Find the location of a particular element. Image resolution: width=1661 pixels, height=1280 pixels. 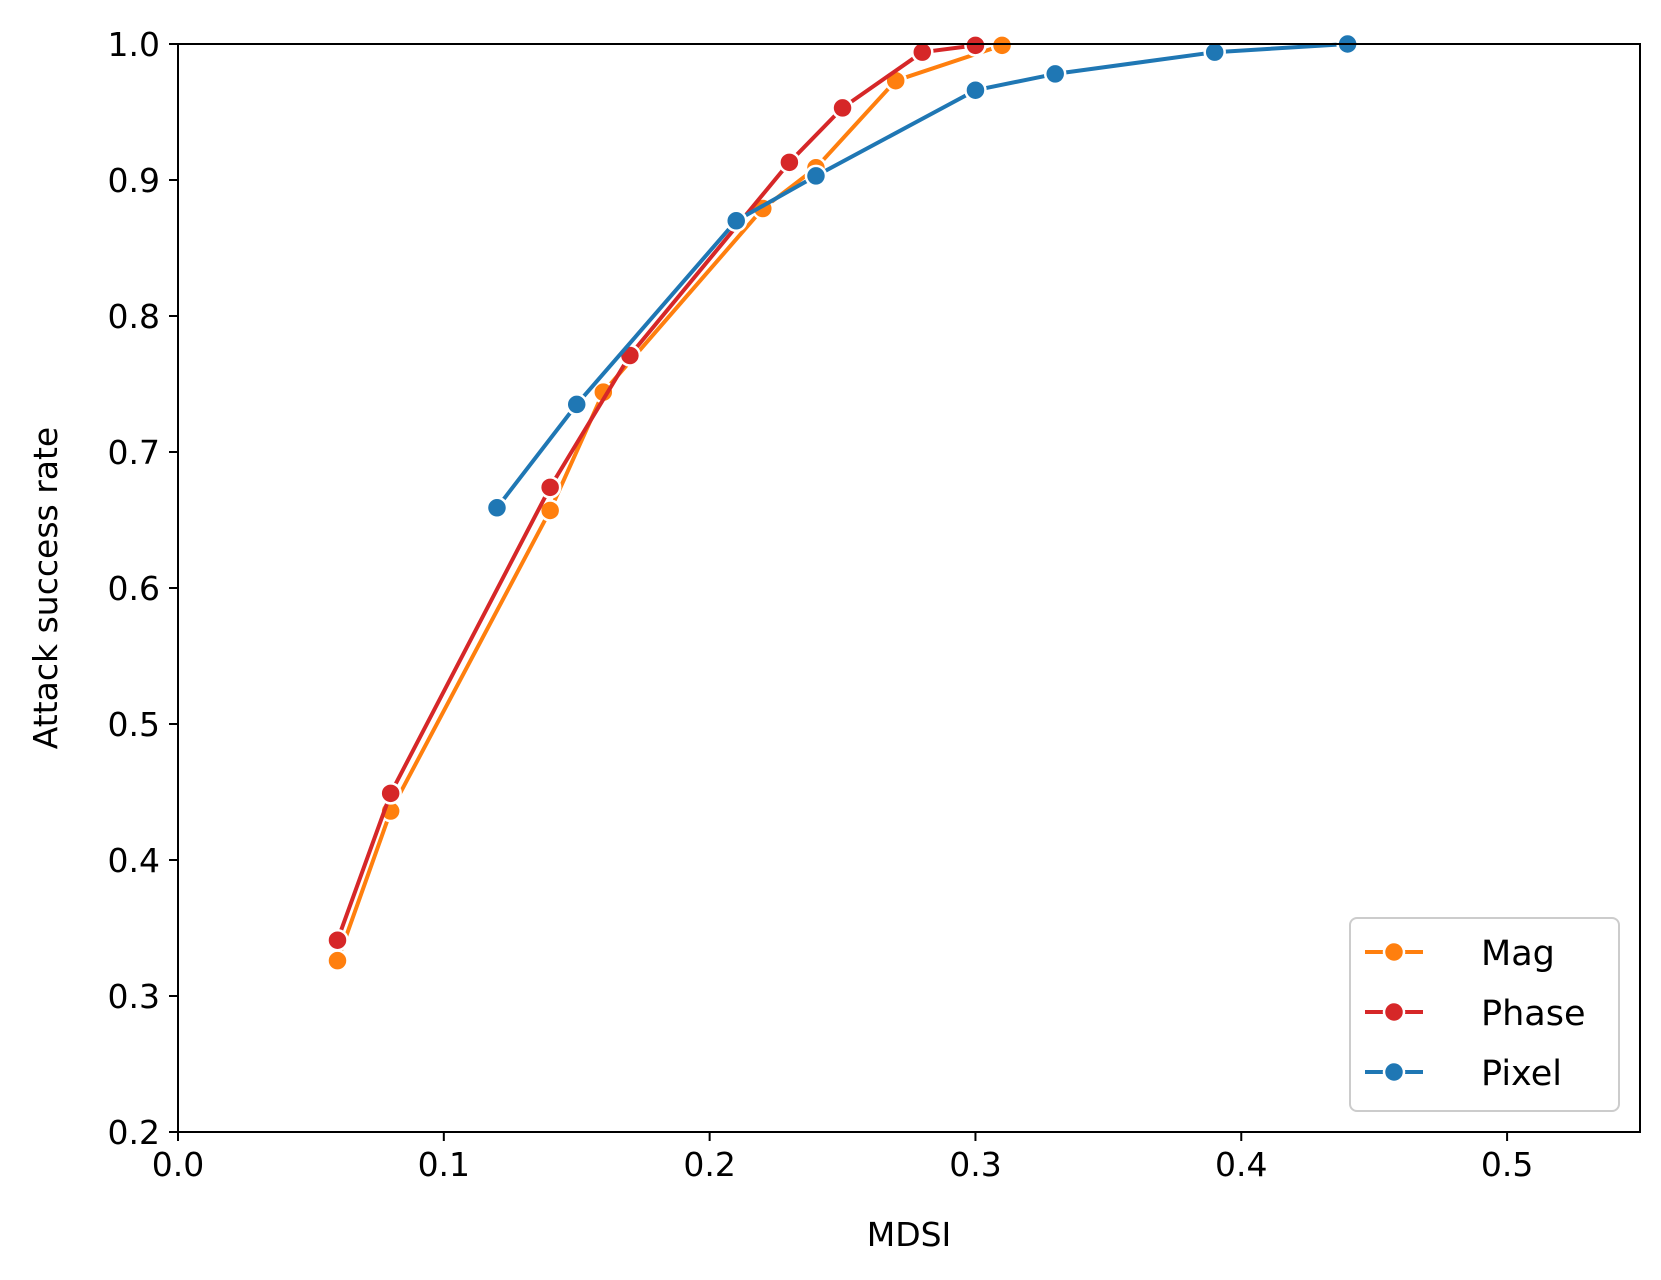

legend-swatch-marker-phase is located at coordinates (1394, 1012).